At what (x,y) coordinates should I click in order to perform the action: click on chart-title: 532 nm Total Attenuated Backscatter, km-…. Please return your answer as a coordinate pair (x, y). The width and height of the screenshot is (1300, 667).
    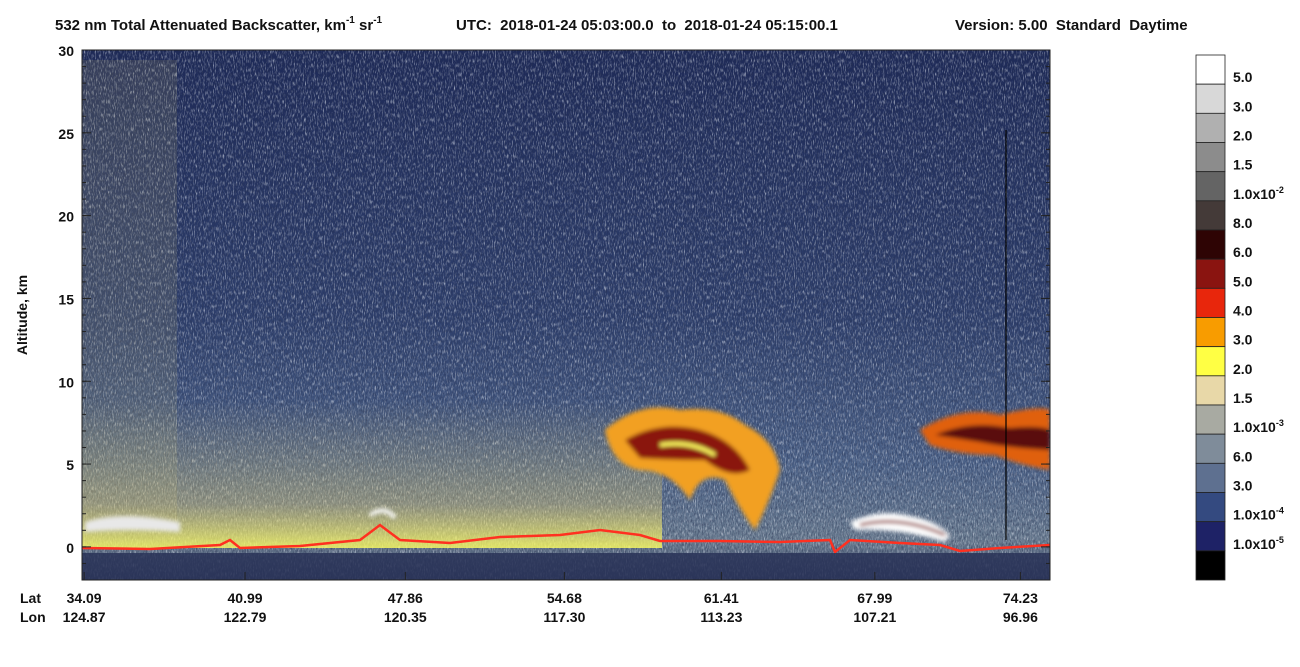
    Looking at the image, I should click on (219, 24).